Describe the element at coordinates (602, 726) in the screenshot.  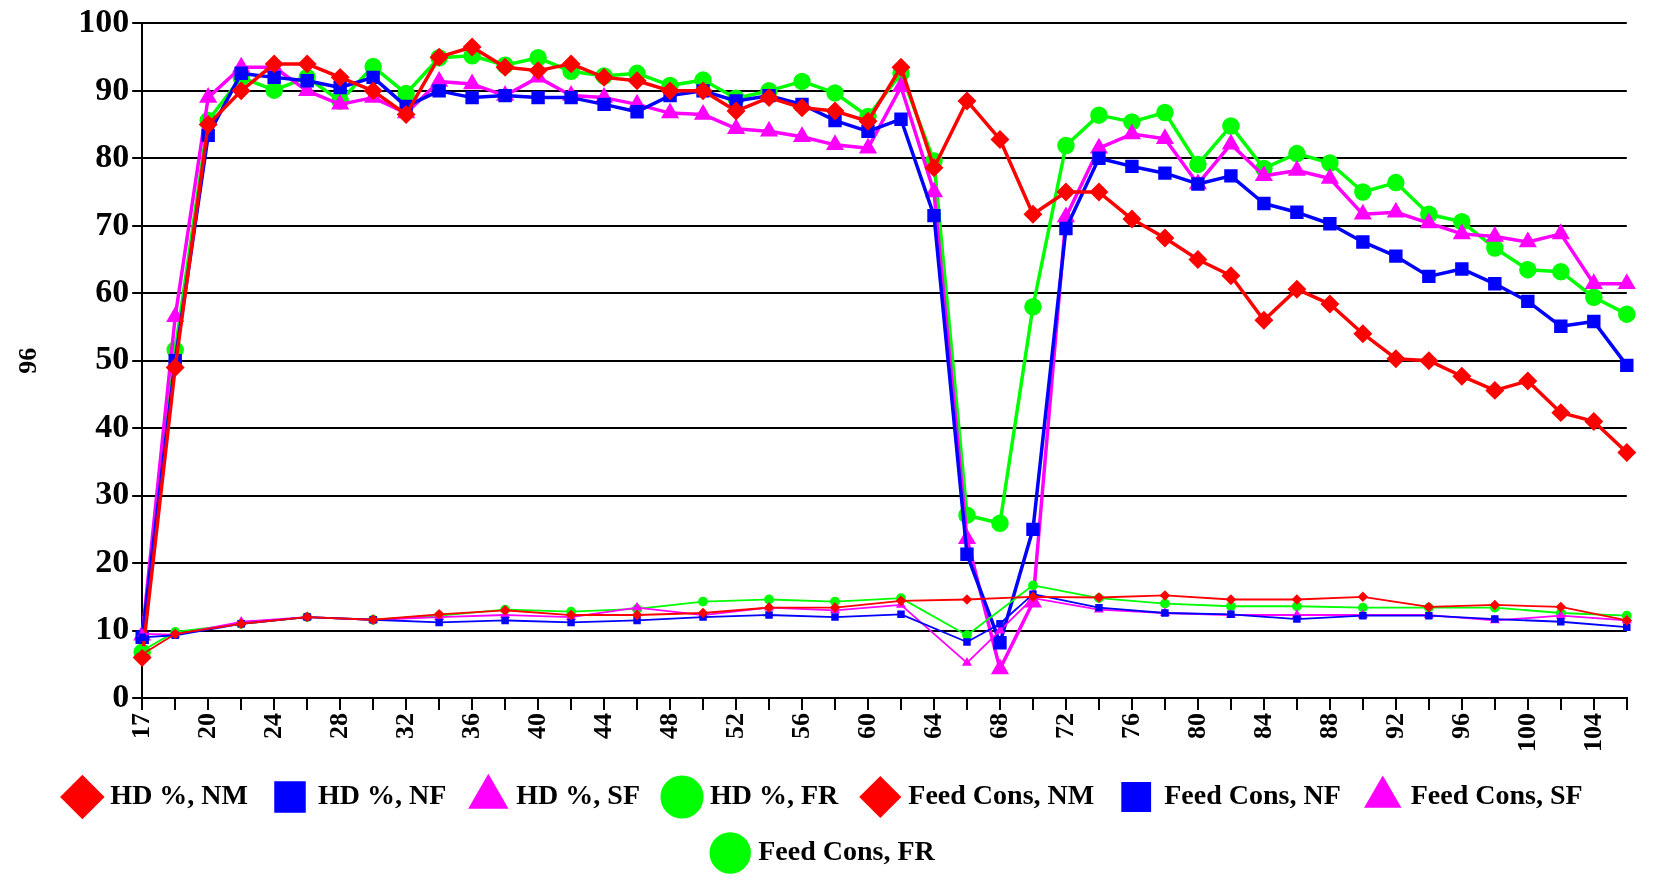
I see `x-tick-label: 44` at that location.